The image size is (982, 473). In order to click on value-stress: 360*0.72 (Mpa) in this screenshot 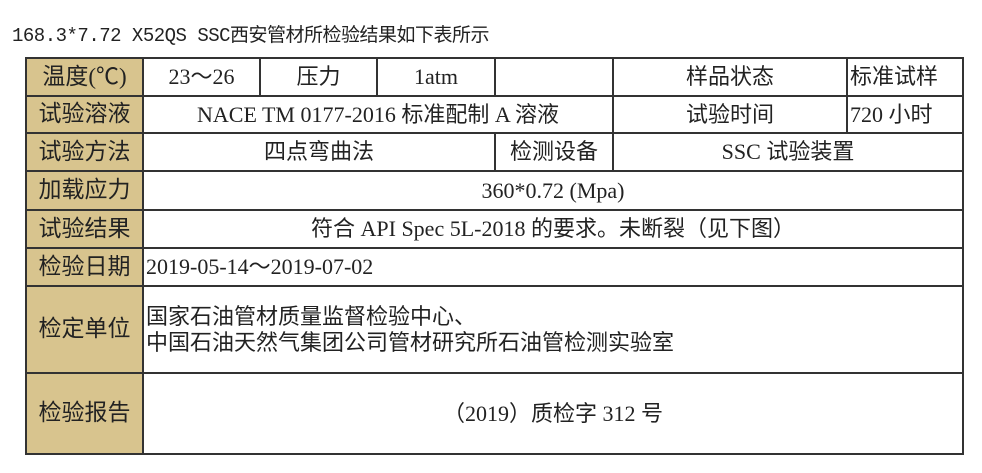, I will do `click(553, 190)`.